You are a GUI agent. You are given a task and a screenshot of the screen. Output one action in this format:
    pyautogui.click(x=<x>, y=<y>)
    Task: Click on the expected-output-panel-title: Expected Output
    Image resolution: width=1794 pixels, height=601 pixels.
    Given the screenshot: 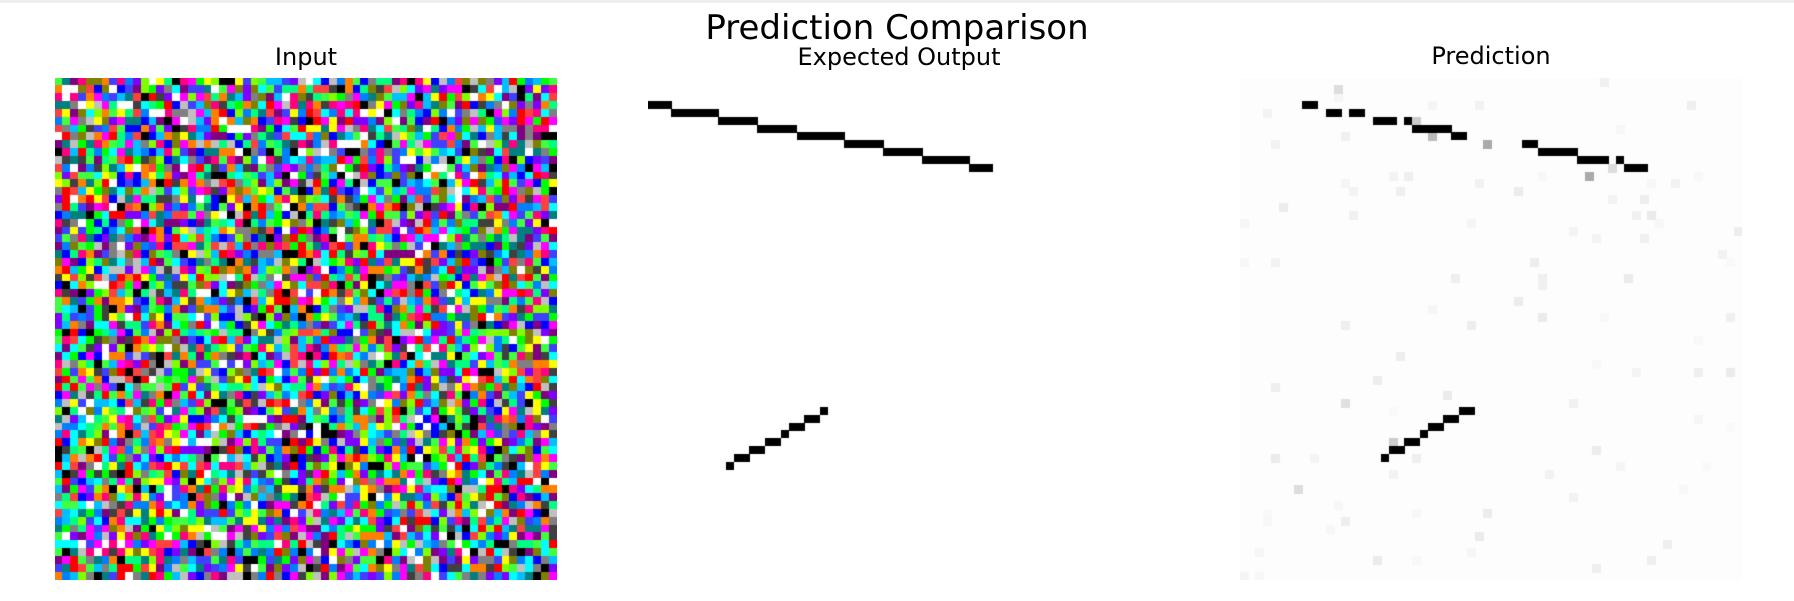 What is the action you would take?
    pyautogui.click(x=899, y=57)
    